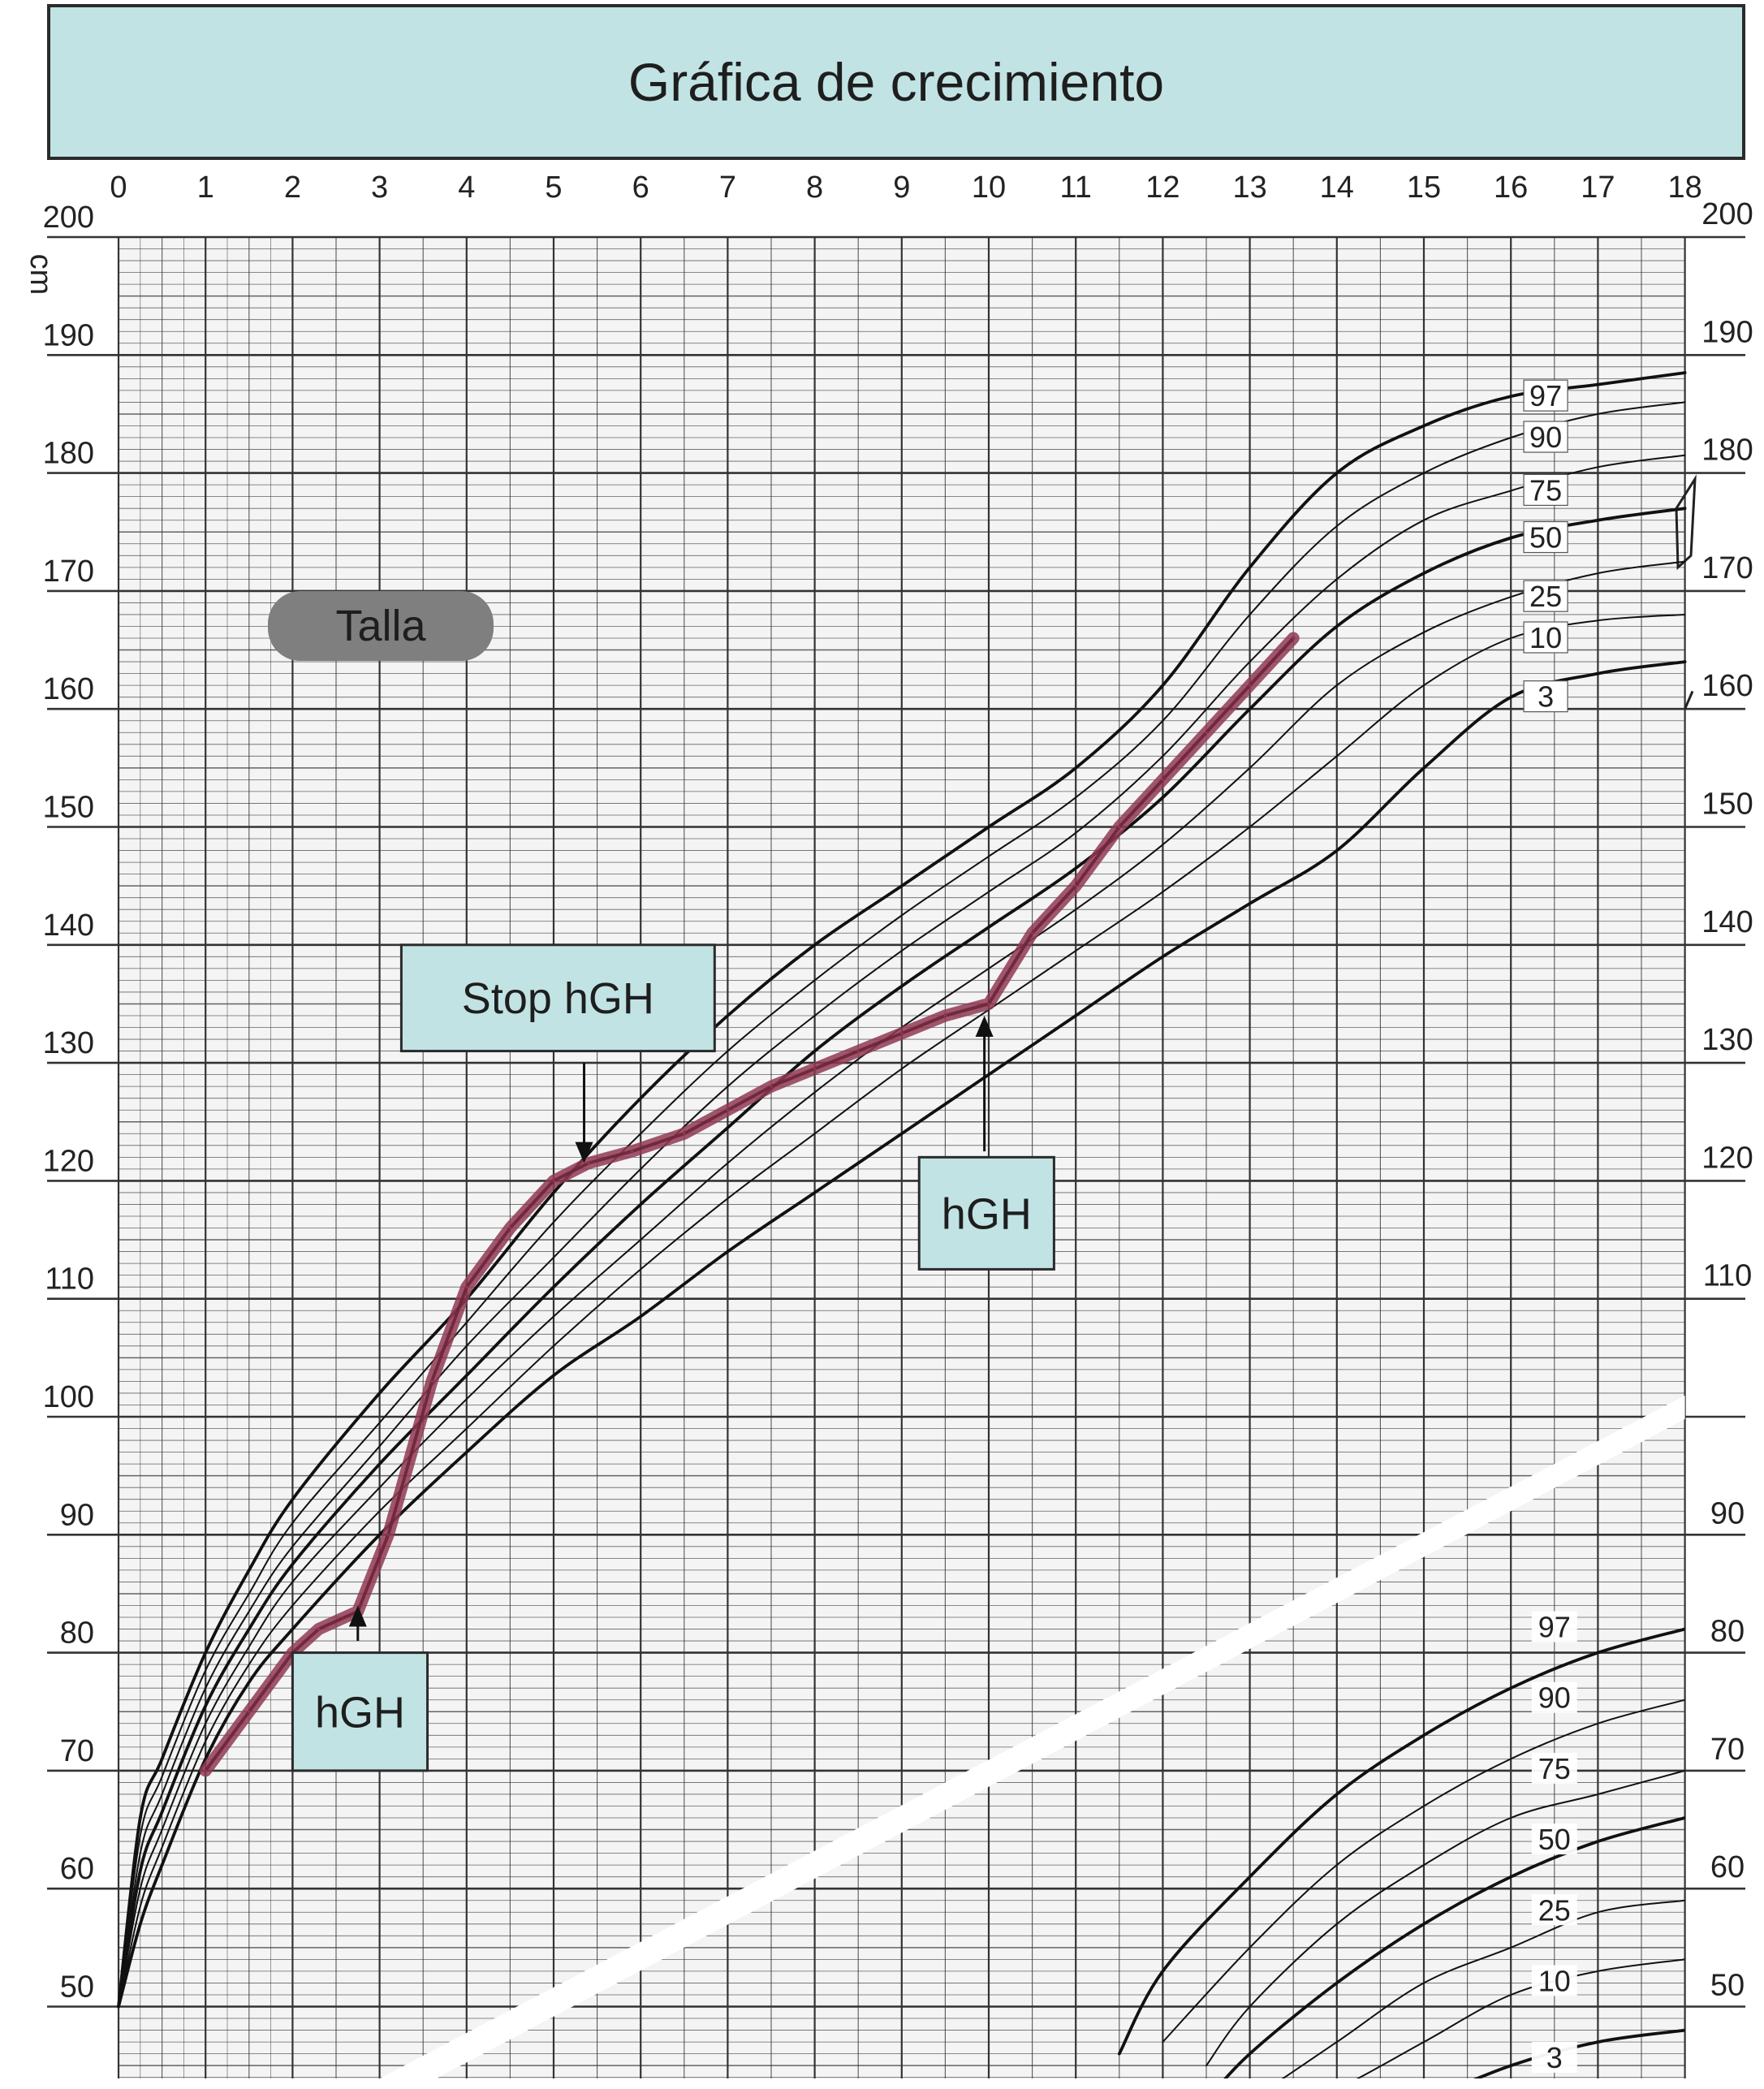 The image size is (1764, 2089). What do you see at coordinates (381, 626) in the screenshot?
I see `section-label-talla: Talla` at bounding box center [381, 626].